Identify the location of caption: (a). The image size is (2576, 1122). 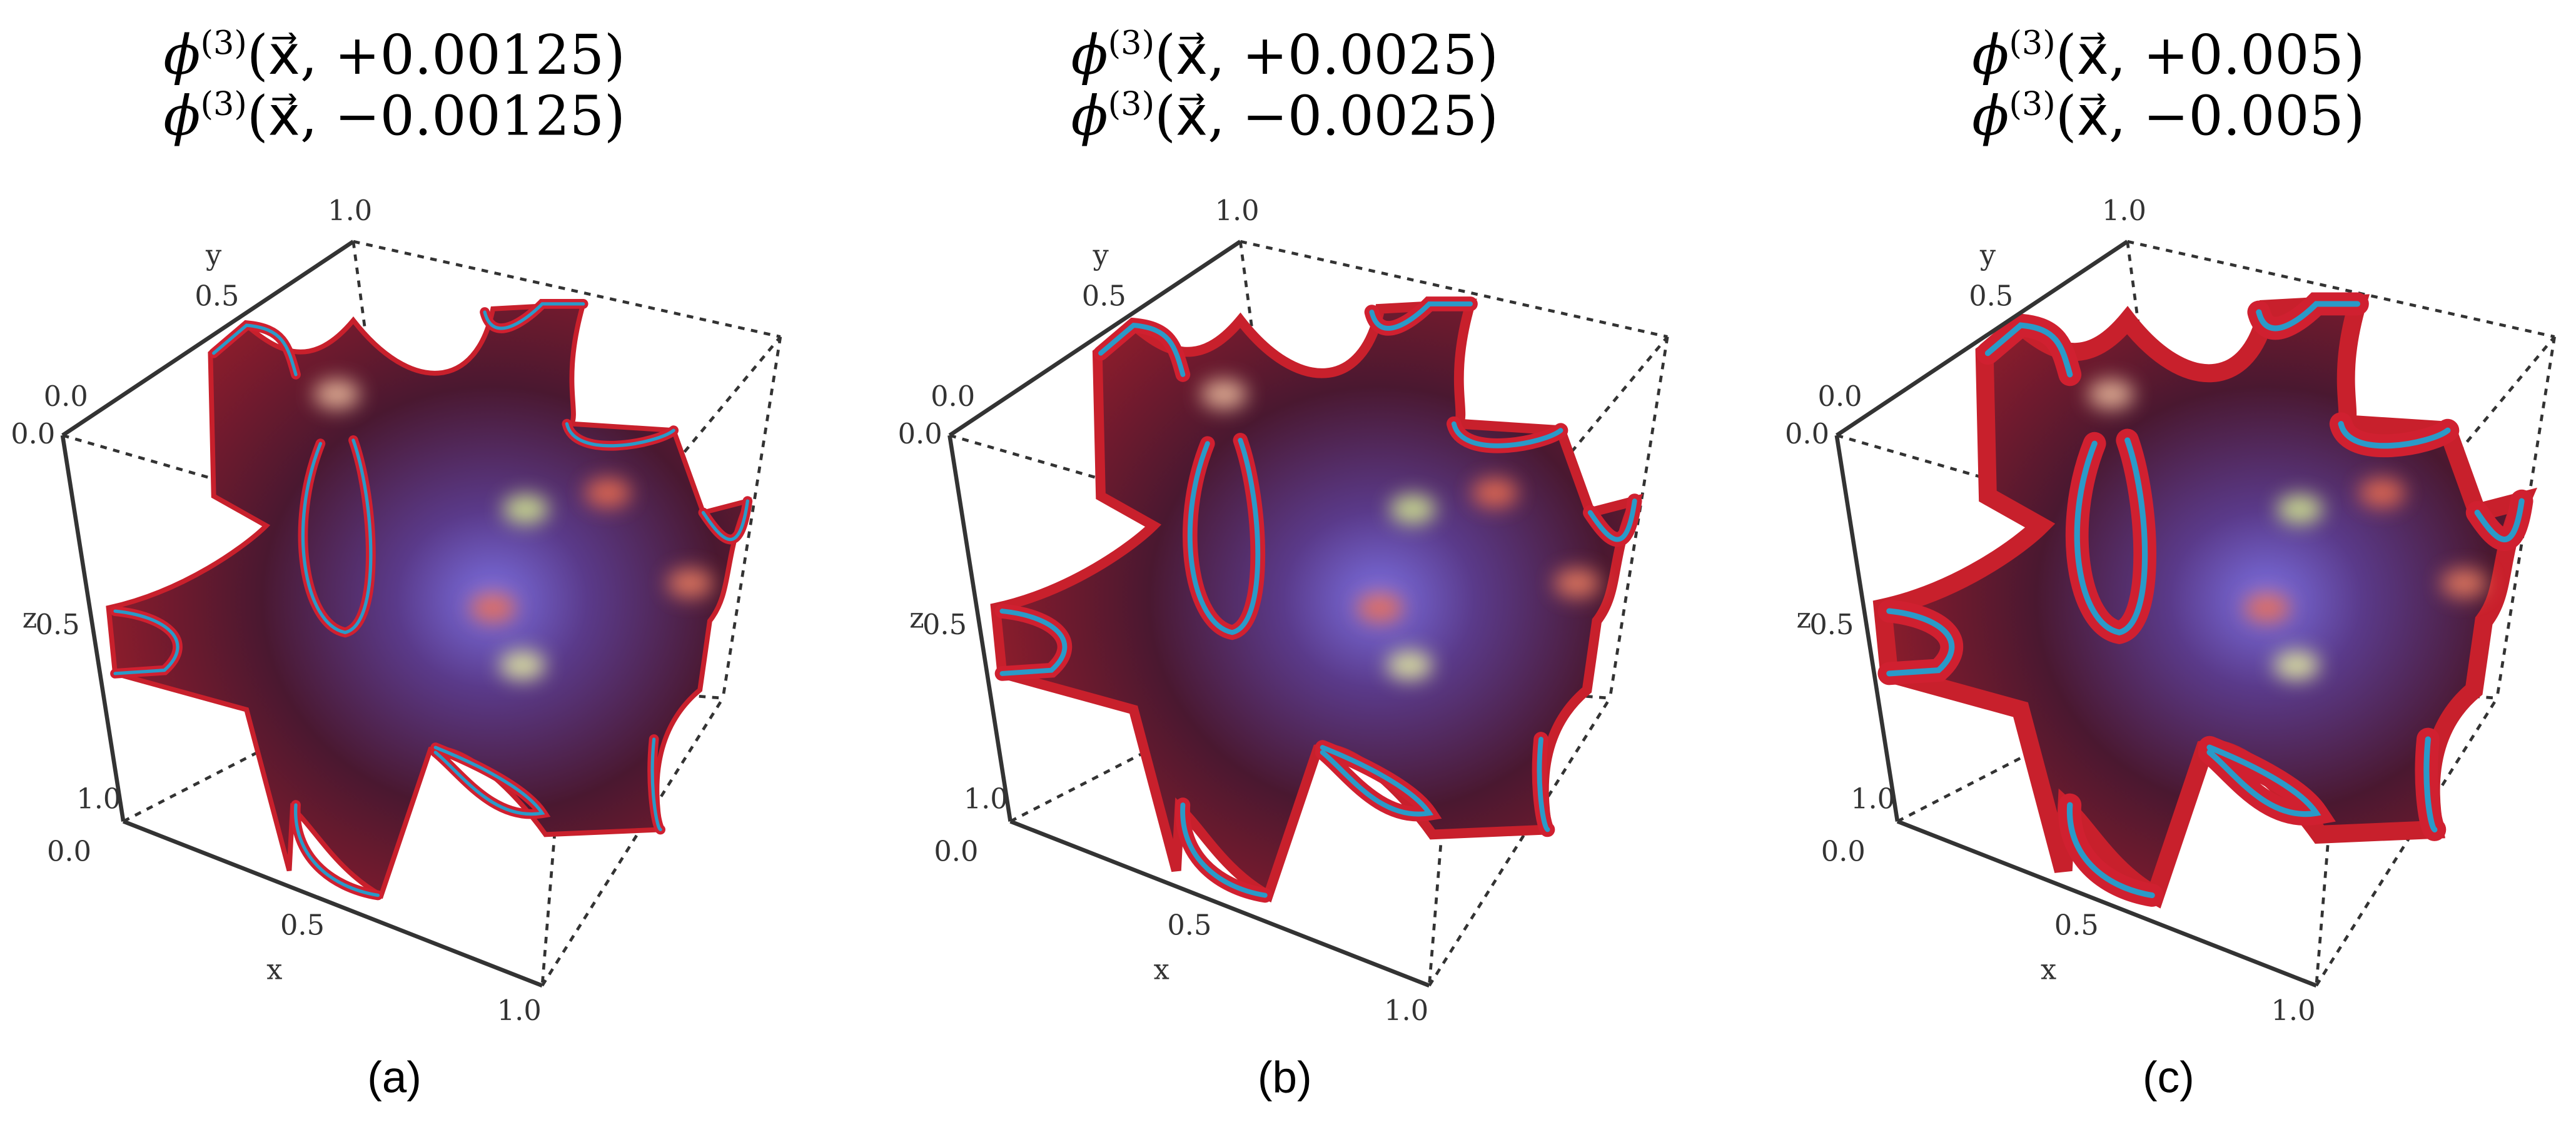
(394, 1078).